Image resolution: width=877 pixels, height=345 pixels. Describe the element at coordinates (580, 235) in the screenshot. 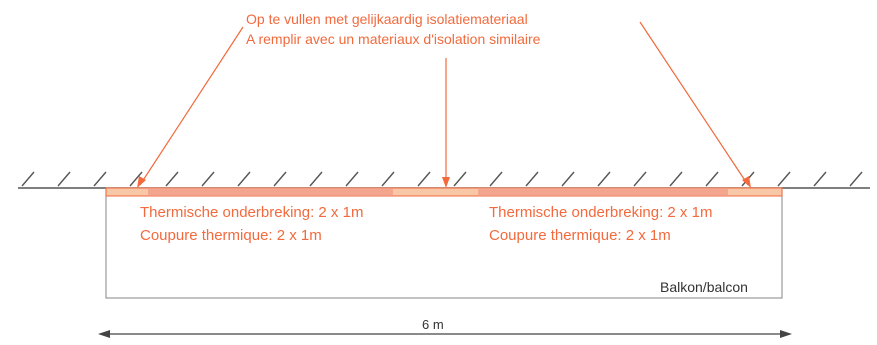

I see `right-break-french: Coupure thermique: 2 x 1m` at that location.